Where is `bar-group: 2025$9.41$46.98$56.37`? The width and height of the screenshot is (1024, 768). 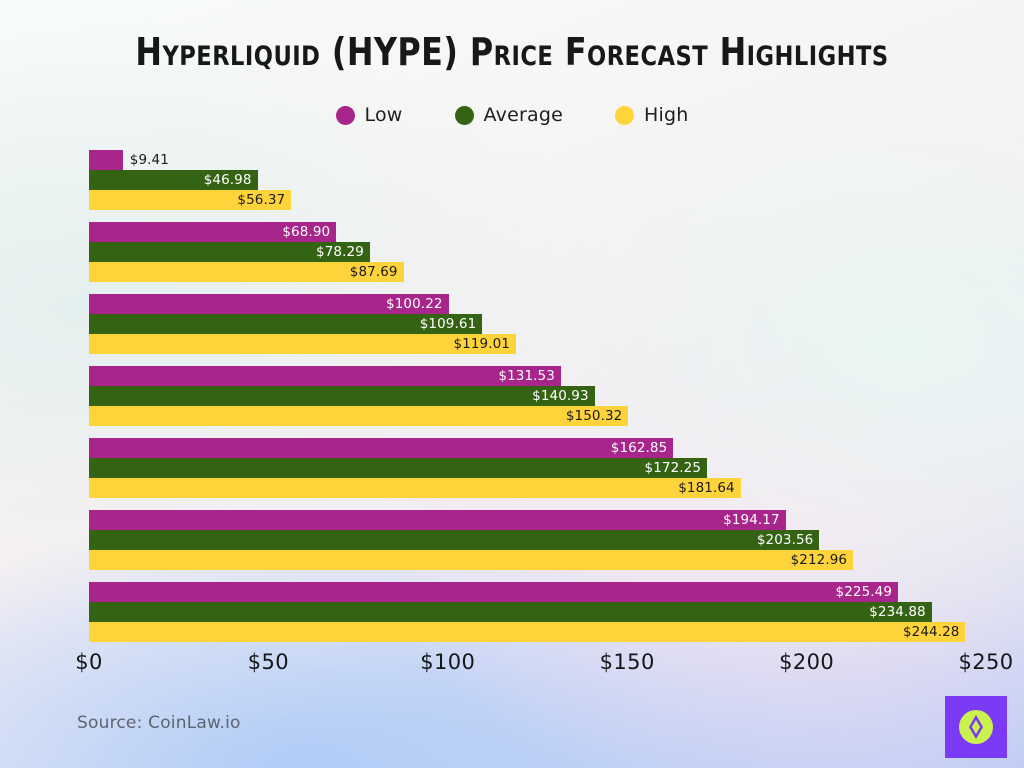
bar-group: 2025$9.41$46.98$56.37 is located at coordinates (537, 180).